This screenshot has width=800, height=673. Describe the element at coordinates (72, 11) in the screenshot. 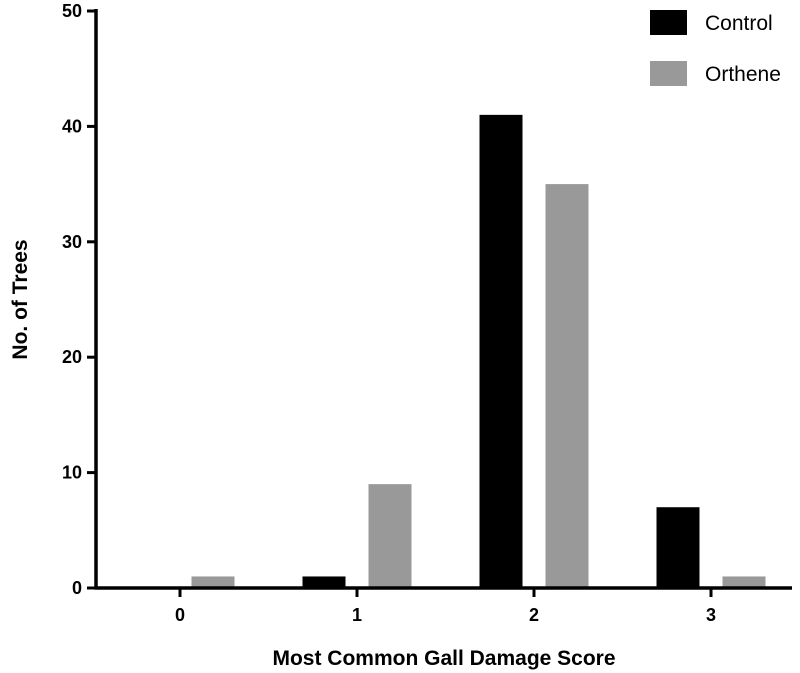

I see `y-tick-label-50: 50` at that location.